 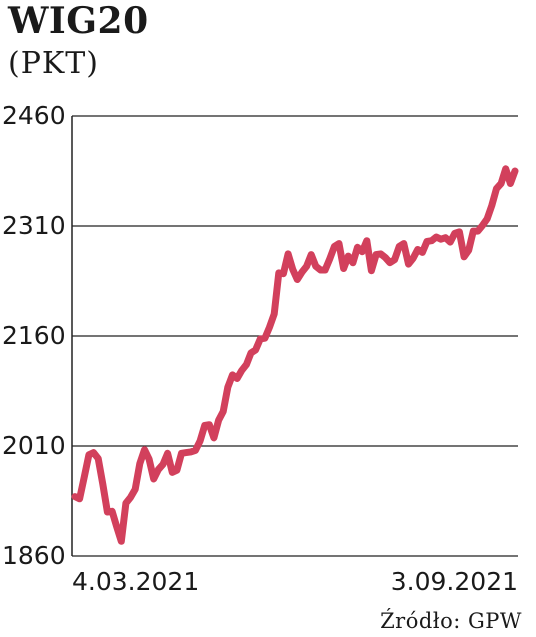 What do you see at coordinates (34, 445) in the screenshot?
I see `y-tick-label: 2010` at bounding box center [34, 445].